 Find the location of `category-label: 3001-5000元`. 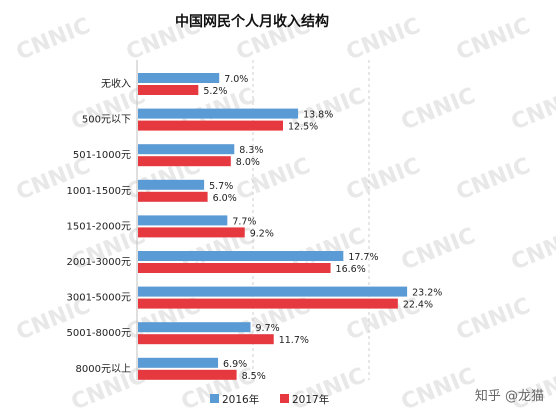

category-label: 3001-5000元 is located at coordinates (98, 298).